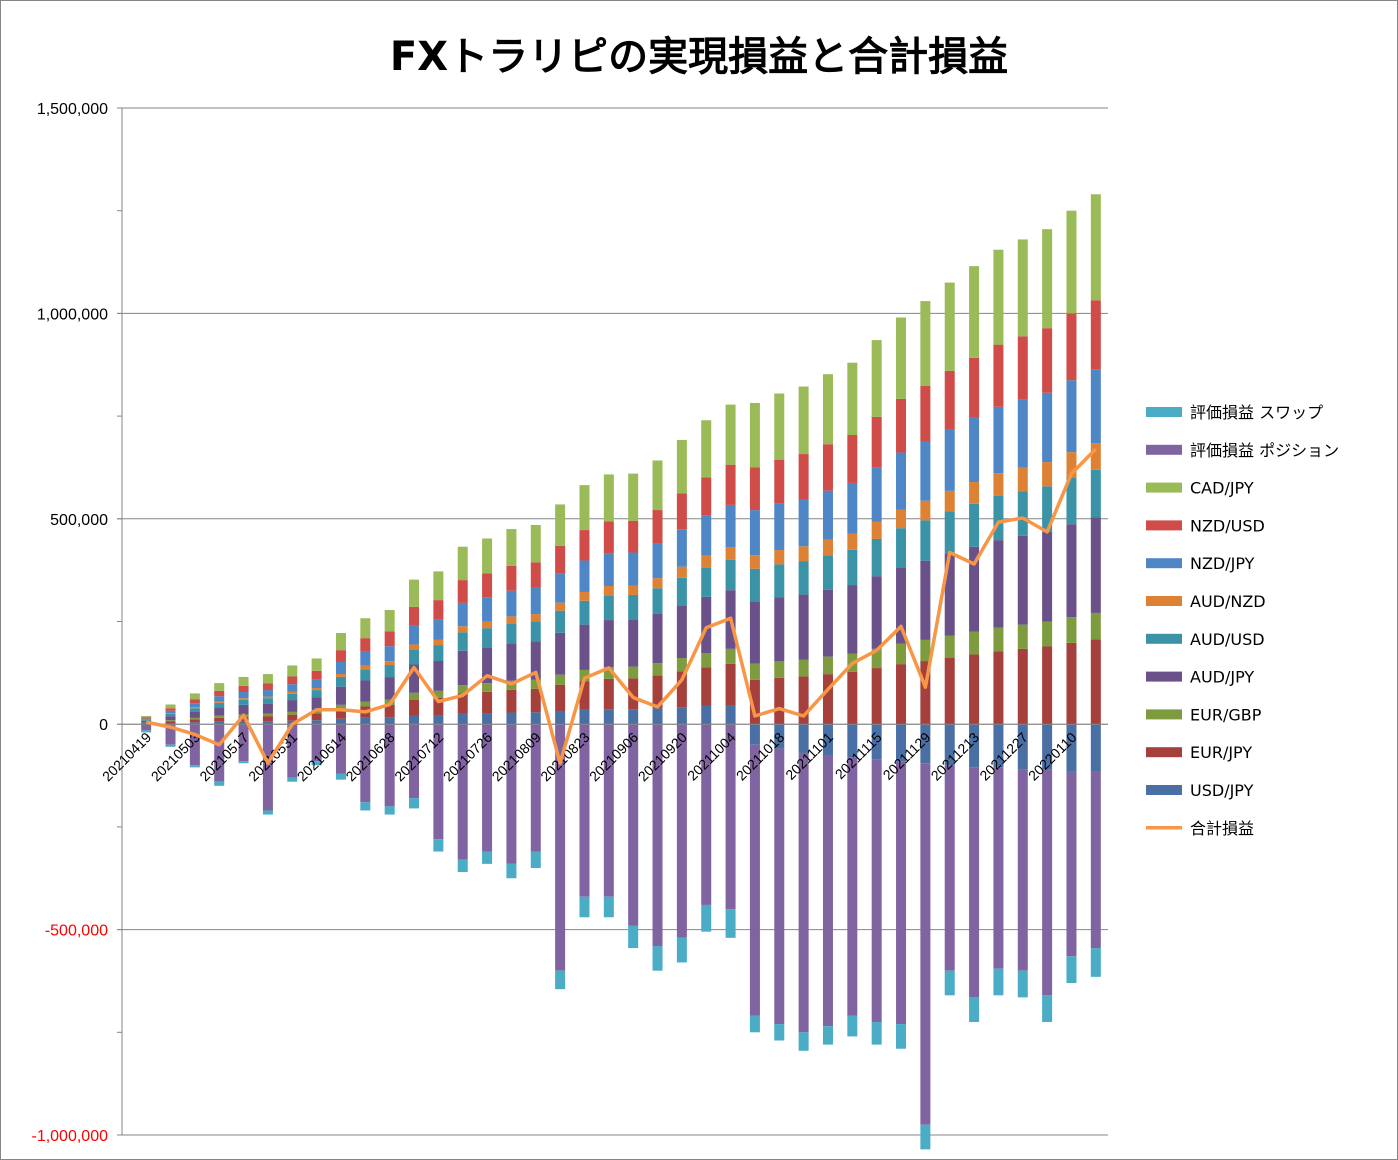  What do you see at coordinates (1228, 601) in the screenshot?
I see `legend-entry: AUD/NZD` at bounding box center [1228, 601].